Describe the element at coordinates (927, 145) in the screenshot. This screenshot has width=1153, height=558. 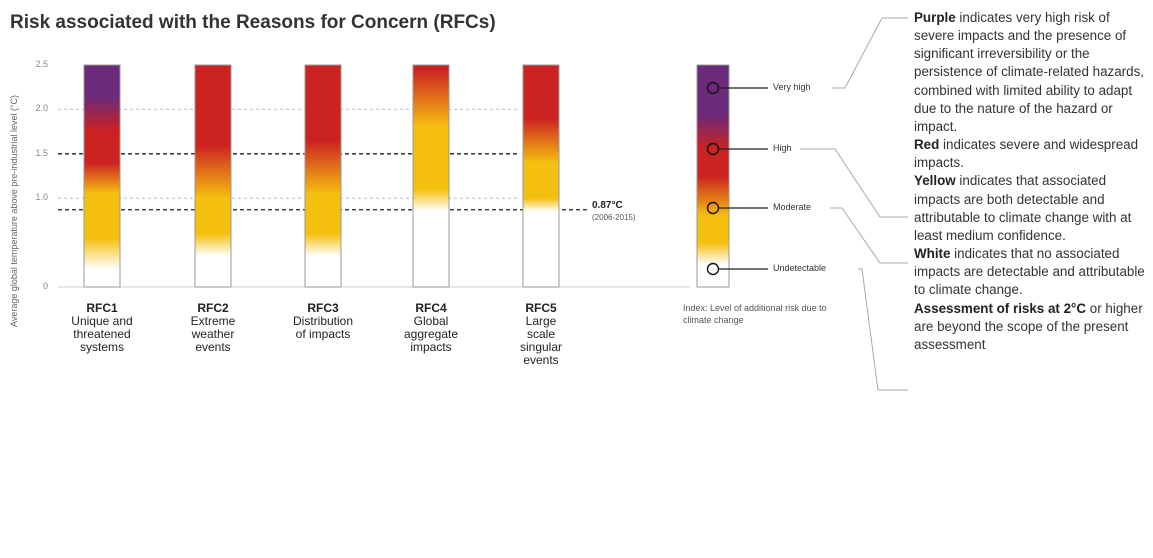
I see `red-heading: Red` at that location.